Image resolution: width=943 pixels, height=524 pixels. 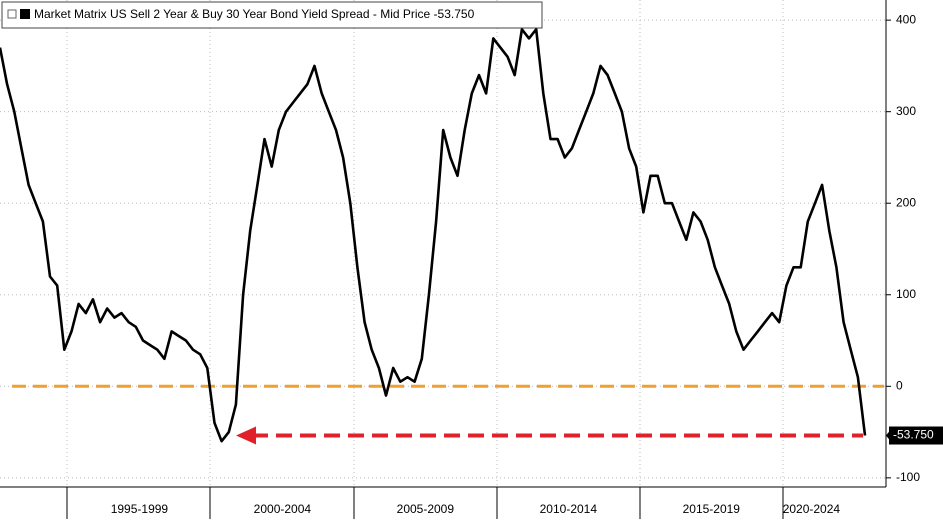 What do you see at coordinates (283, 509) in the screenshot?
I see `x-tick-label: 2000-2004` at bounding box center [283, 509].